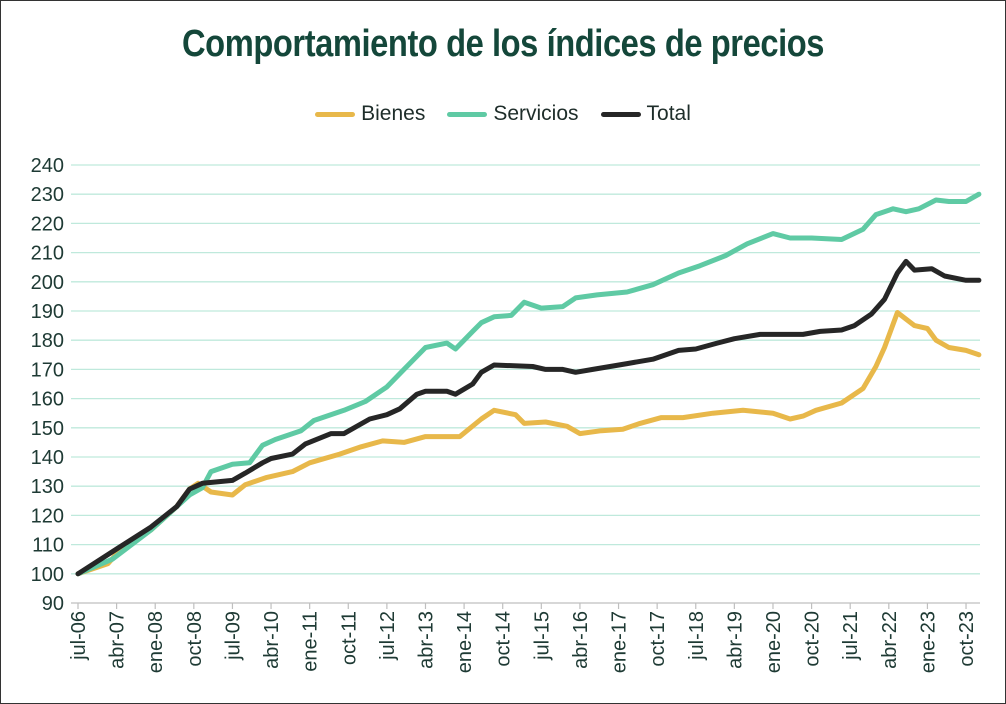  I want to click on y-tick-label: 220, so click(47, 224).